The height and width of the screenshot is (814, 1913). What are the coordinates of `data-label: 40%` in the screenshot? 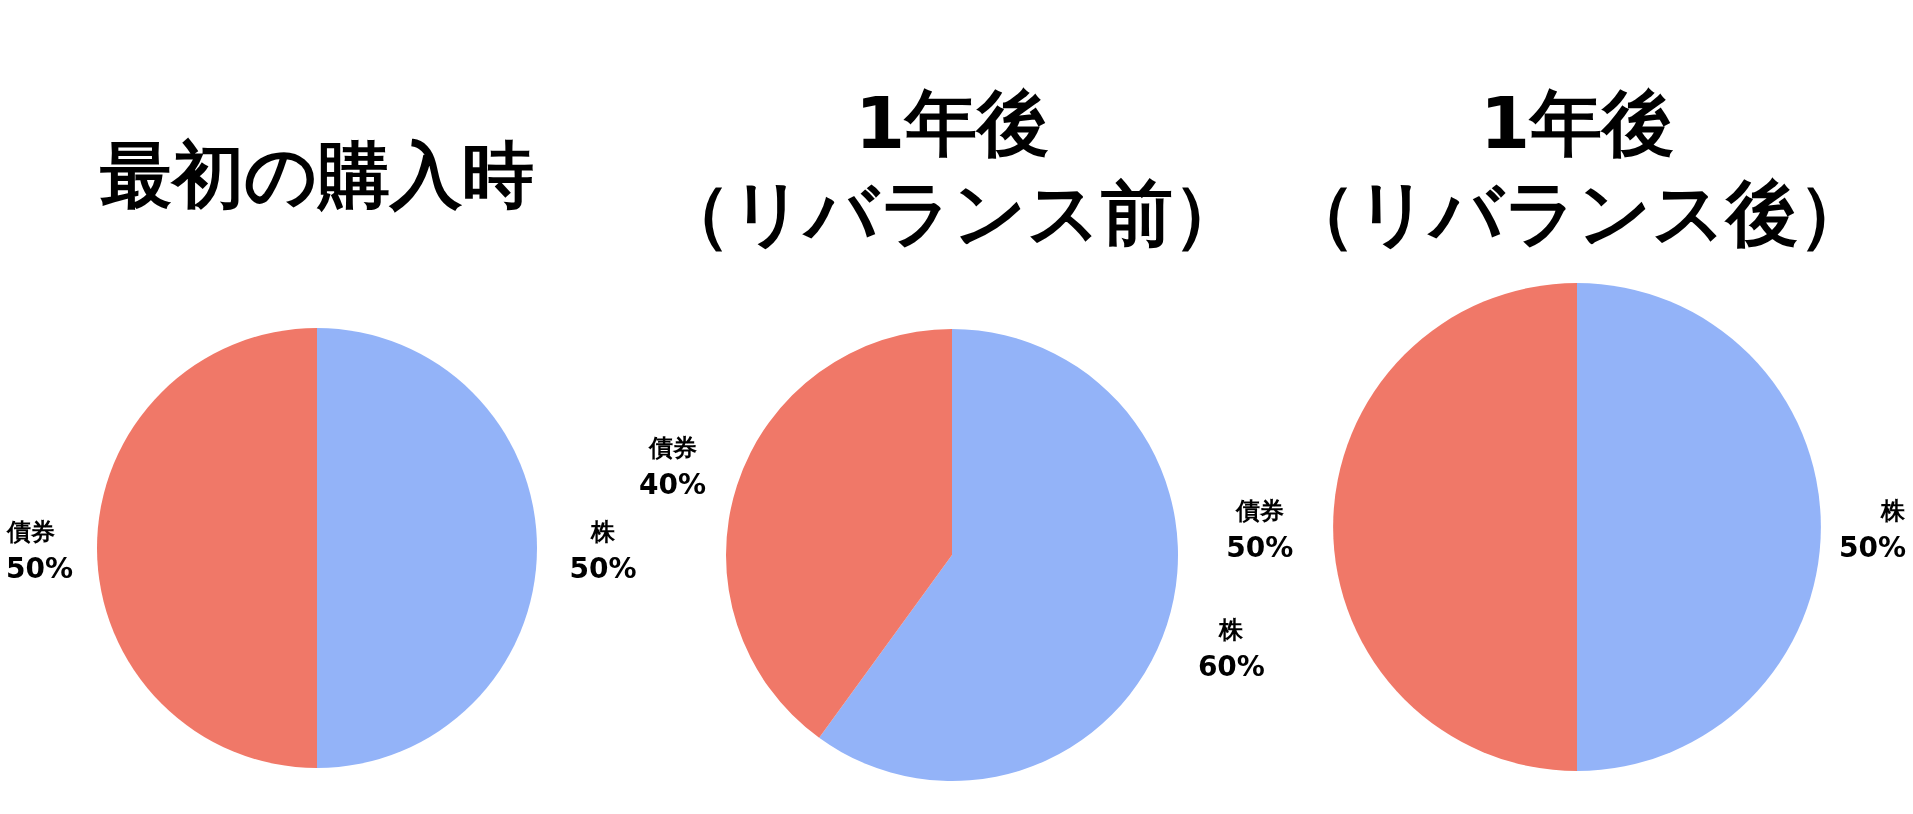 It's located at (673, 485).